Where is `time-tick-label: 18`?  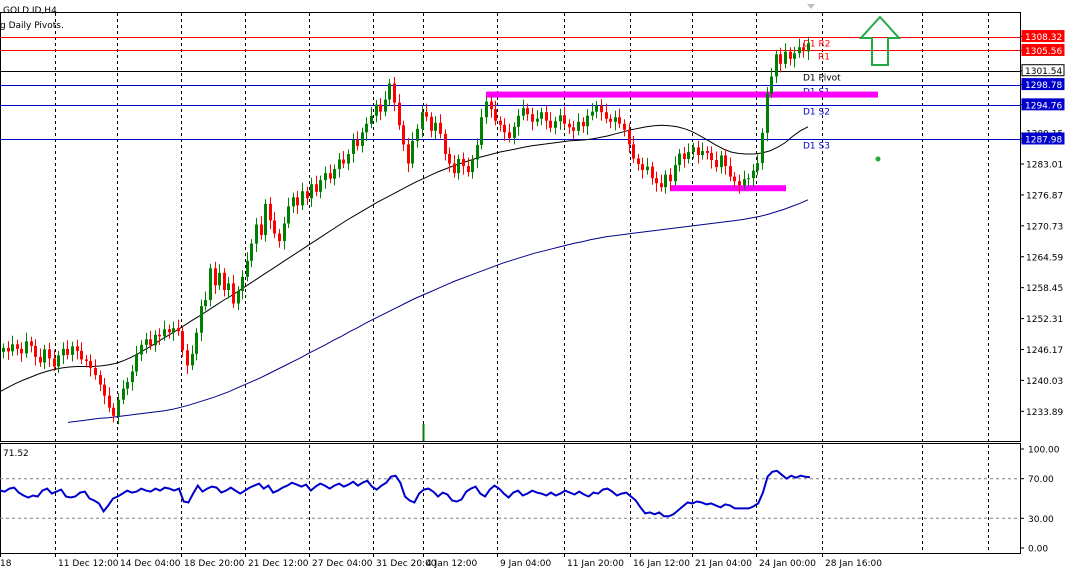 time-tick-label: 18 is located at coordinates (6, 564).